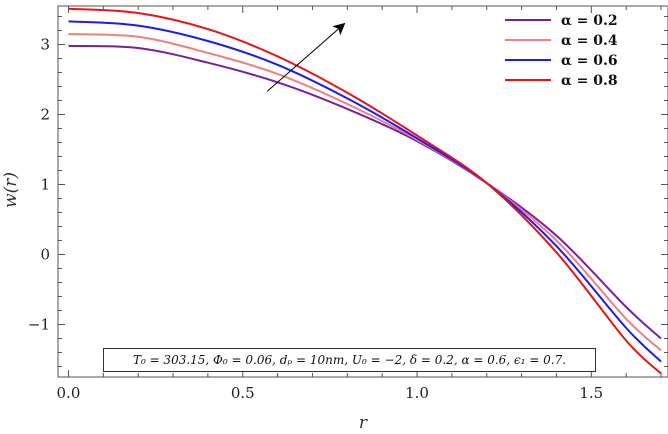 Image resolution: width=668 pixels, height=434 pixels. What do you see at coordinates (243, 393) in the screenshot?
I see `x-tick-label: 0.5` at bounding box center [243, 393].